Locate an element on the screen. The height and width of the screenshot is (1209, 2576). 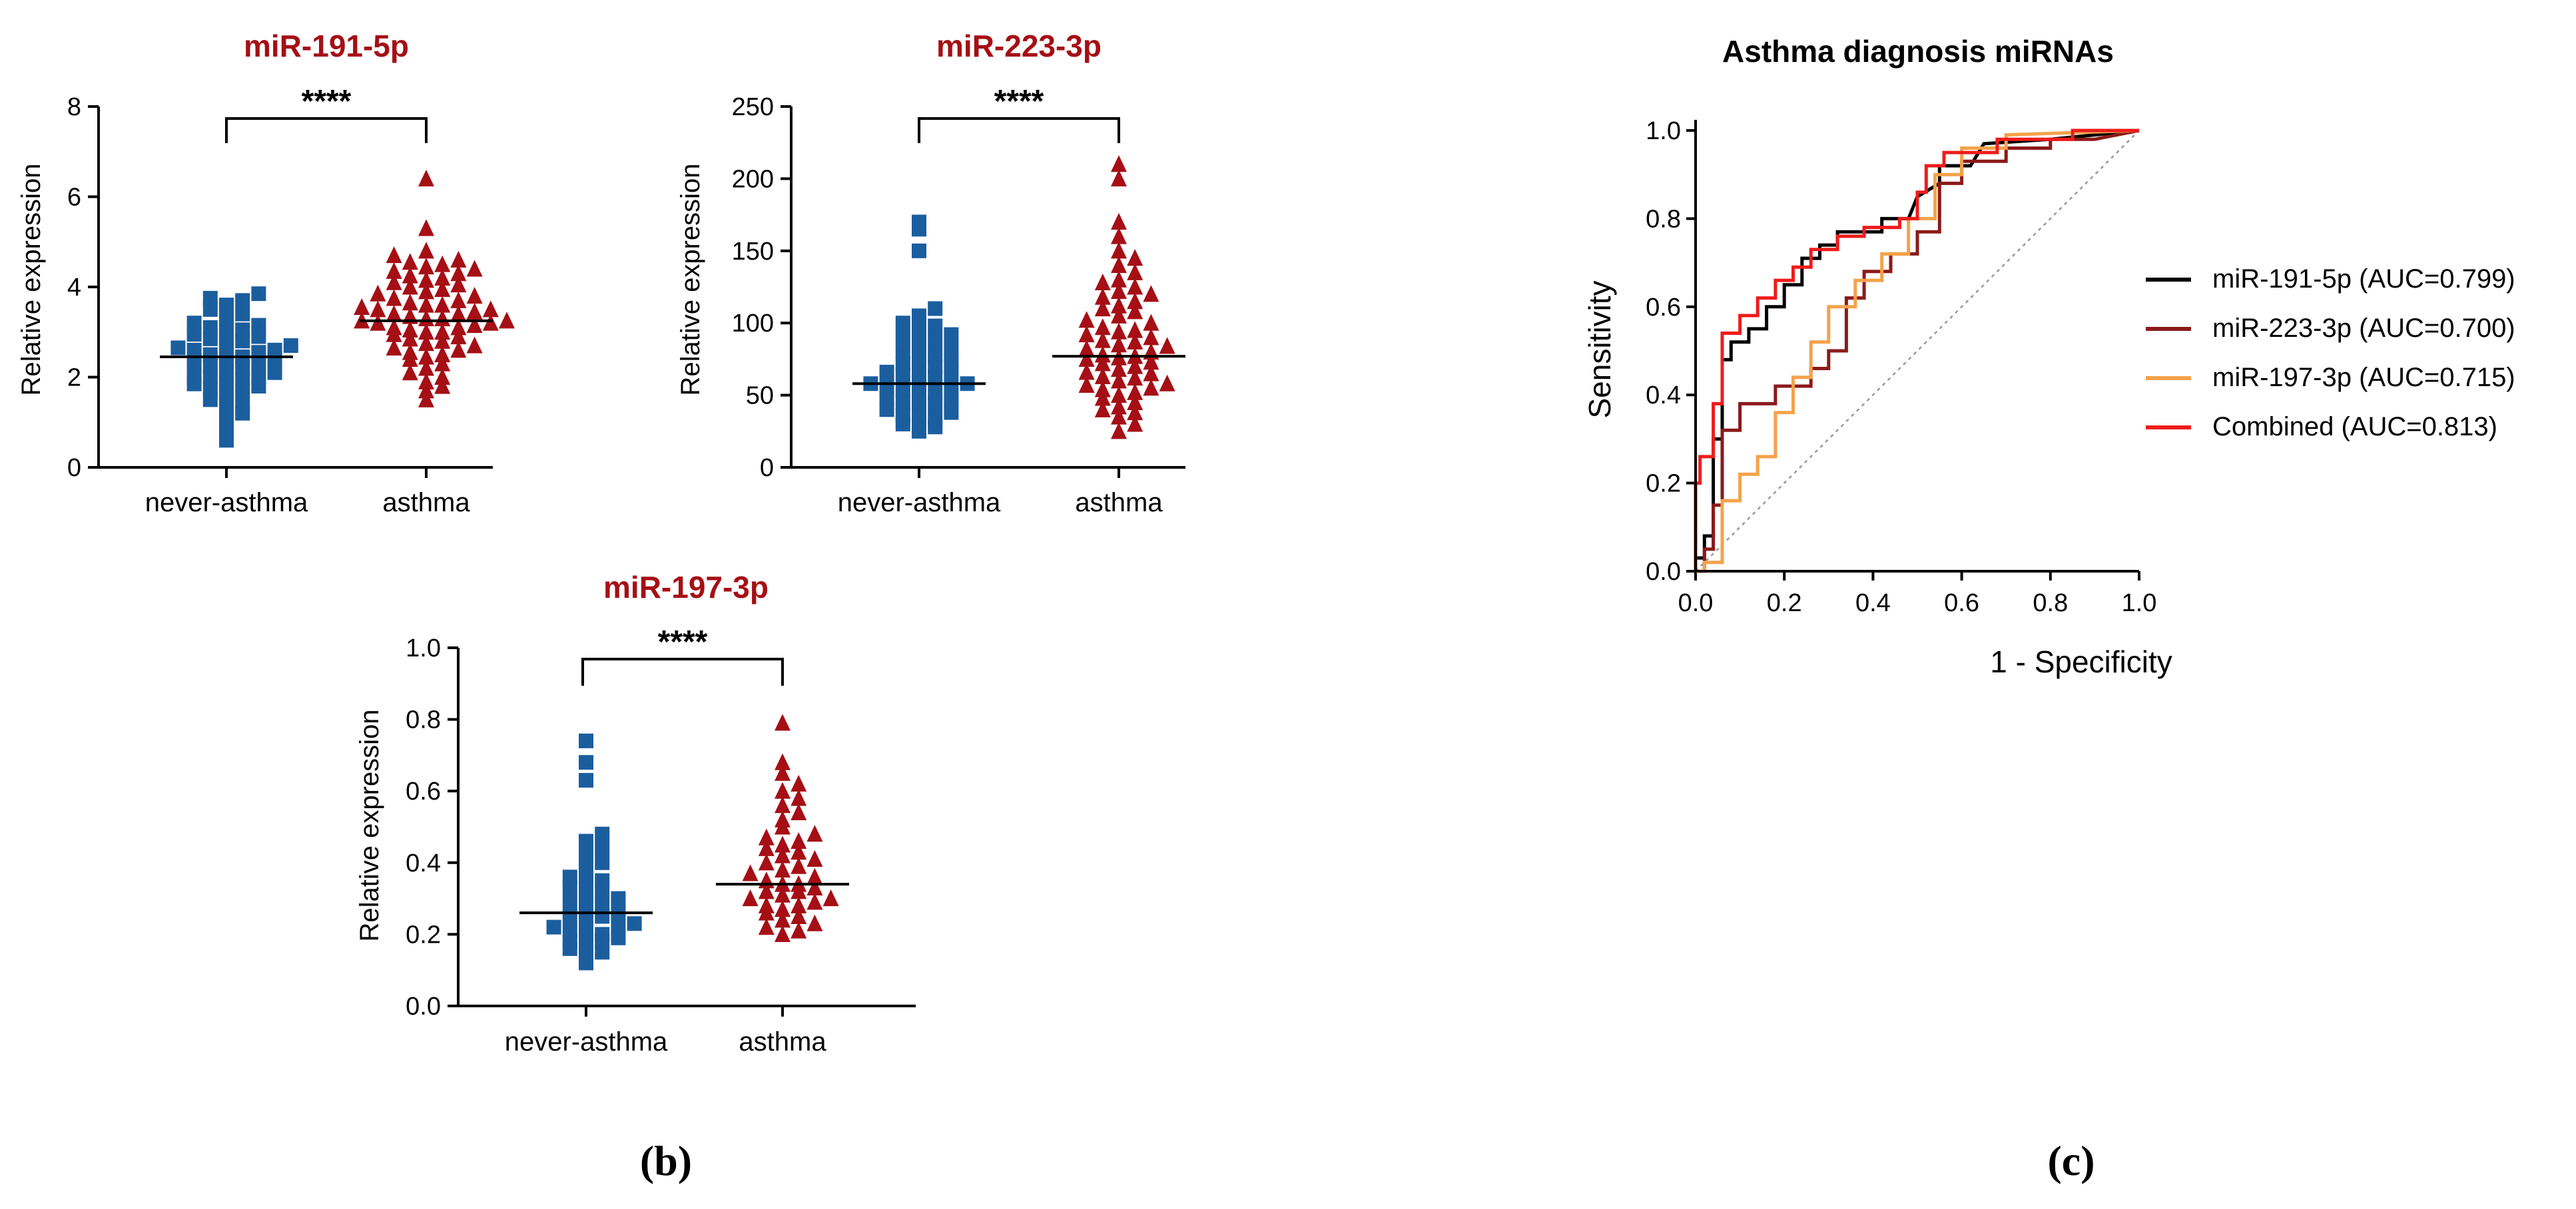
plot-mir191-ytick-label: 2 is located at coordinates (74, 378).